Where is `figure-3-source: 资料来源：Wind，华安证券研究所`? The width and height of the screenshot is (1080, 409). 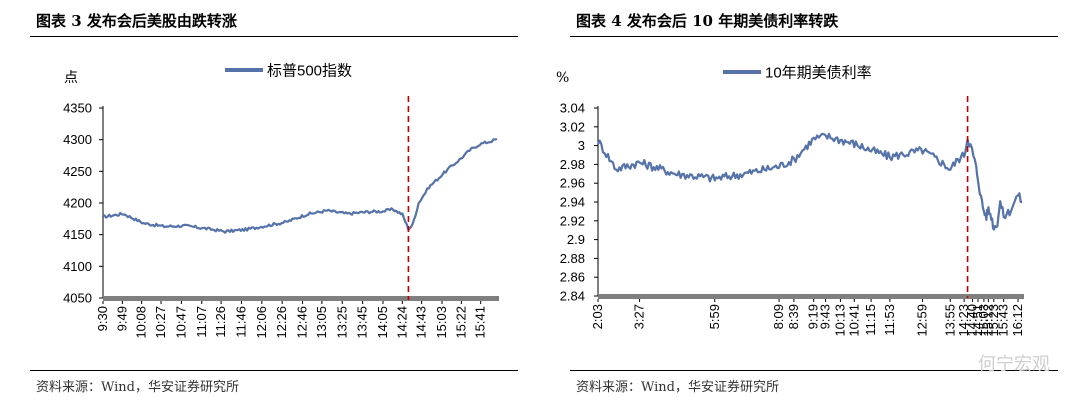 figure-3-source: 资料来源：Wind，华安证券研究所 is located at coordinates (137, 387).